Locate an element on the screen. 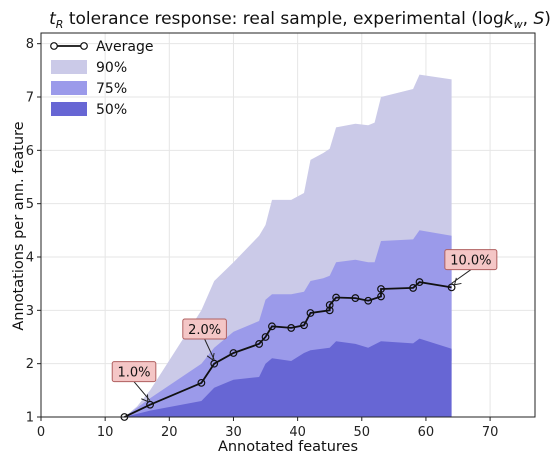  x-tick-label: 60 is located at coordinates (426, 432).